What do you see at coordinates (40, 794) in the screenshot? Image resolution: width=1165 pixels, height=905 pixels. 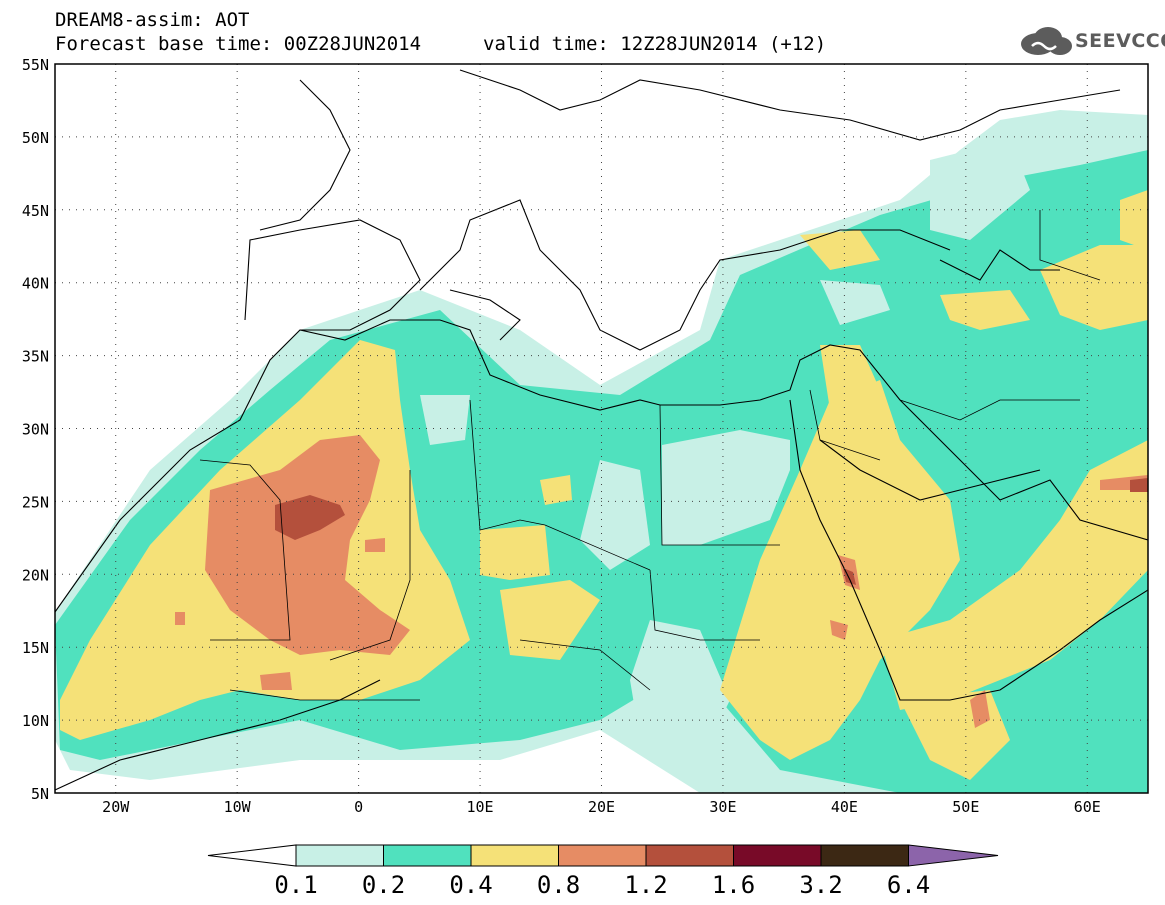 I see `lat-label: 5N` at bounding box center [40, 794].